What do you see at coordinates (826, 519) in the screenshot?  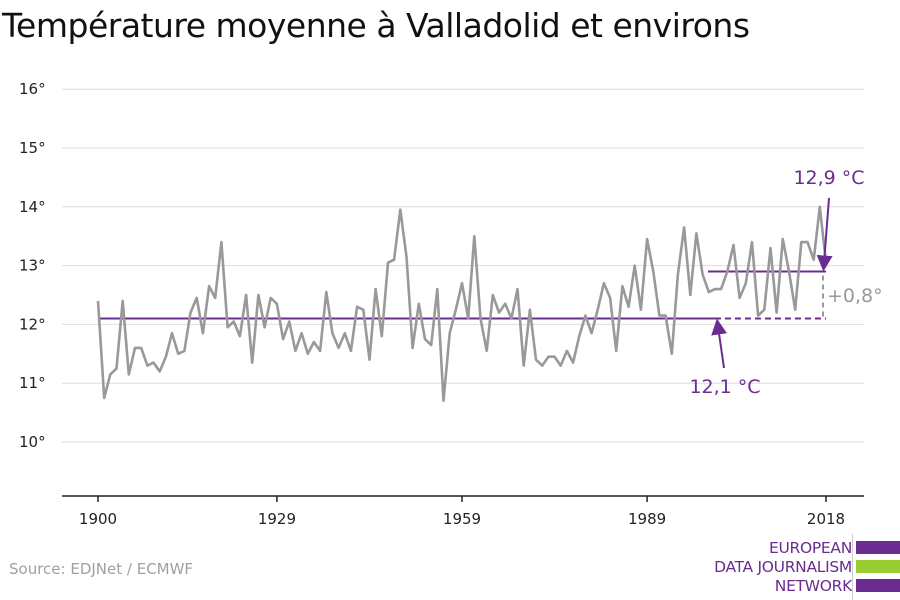 I see `x-tick-label: 2018` at bounding box center [826, 519].